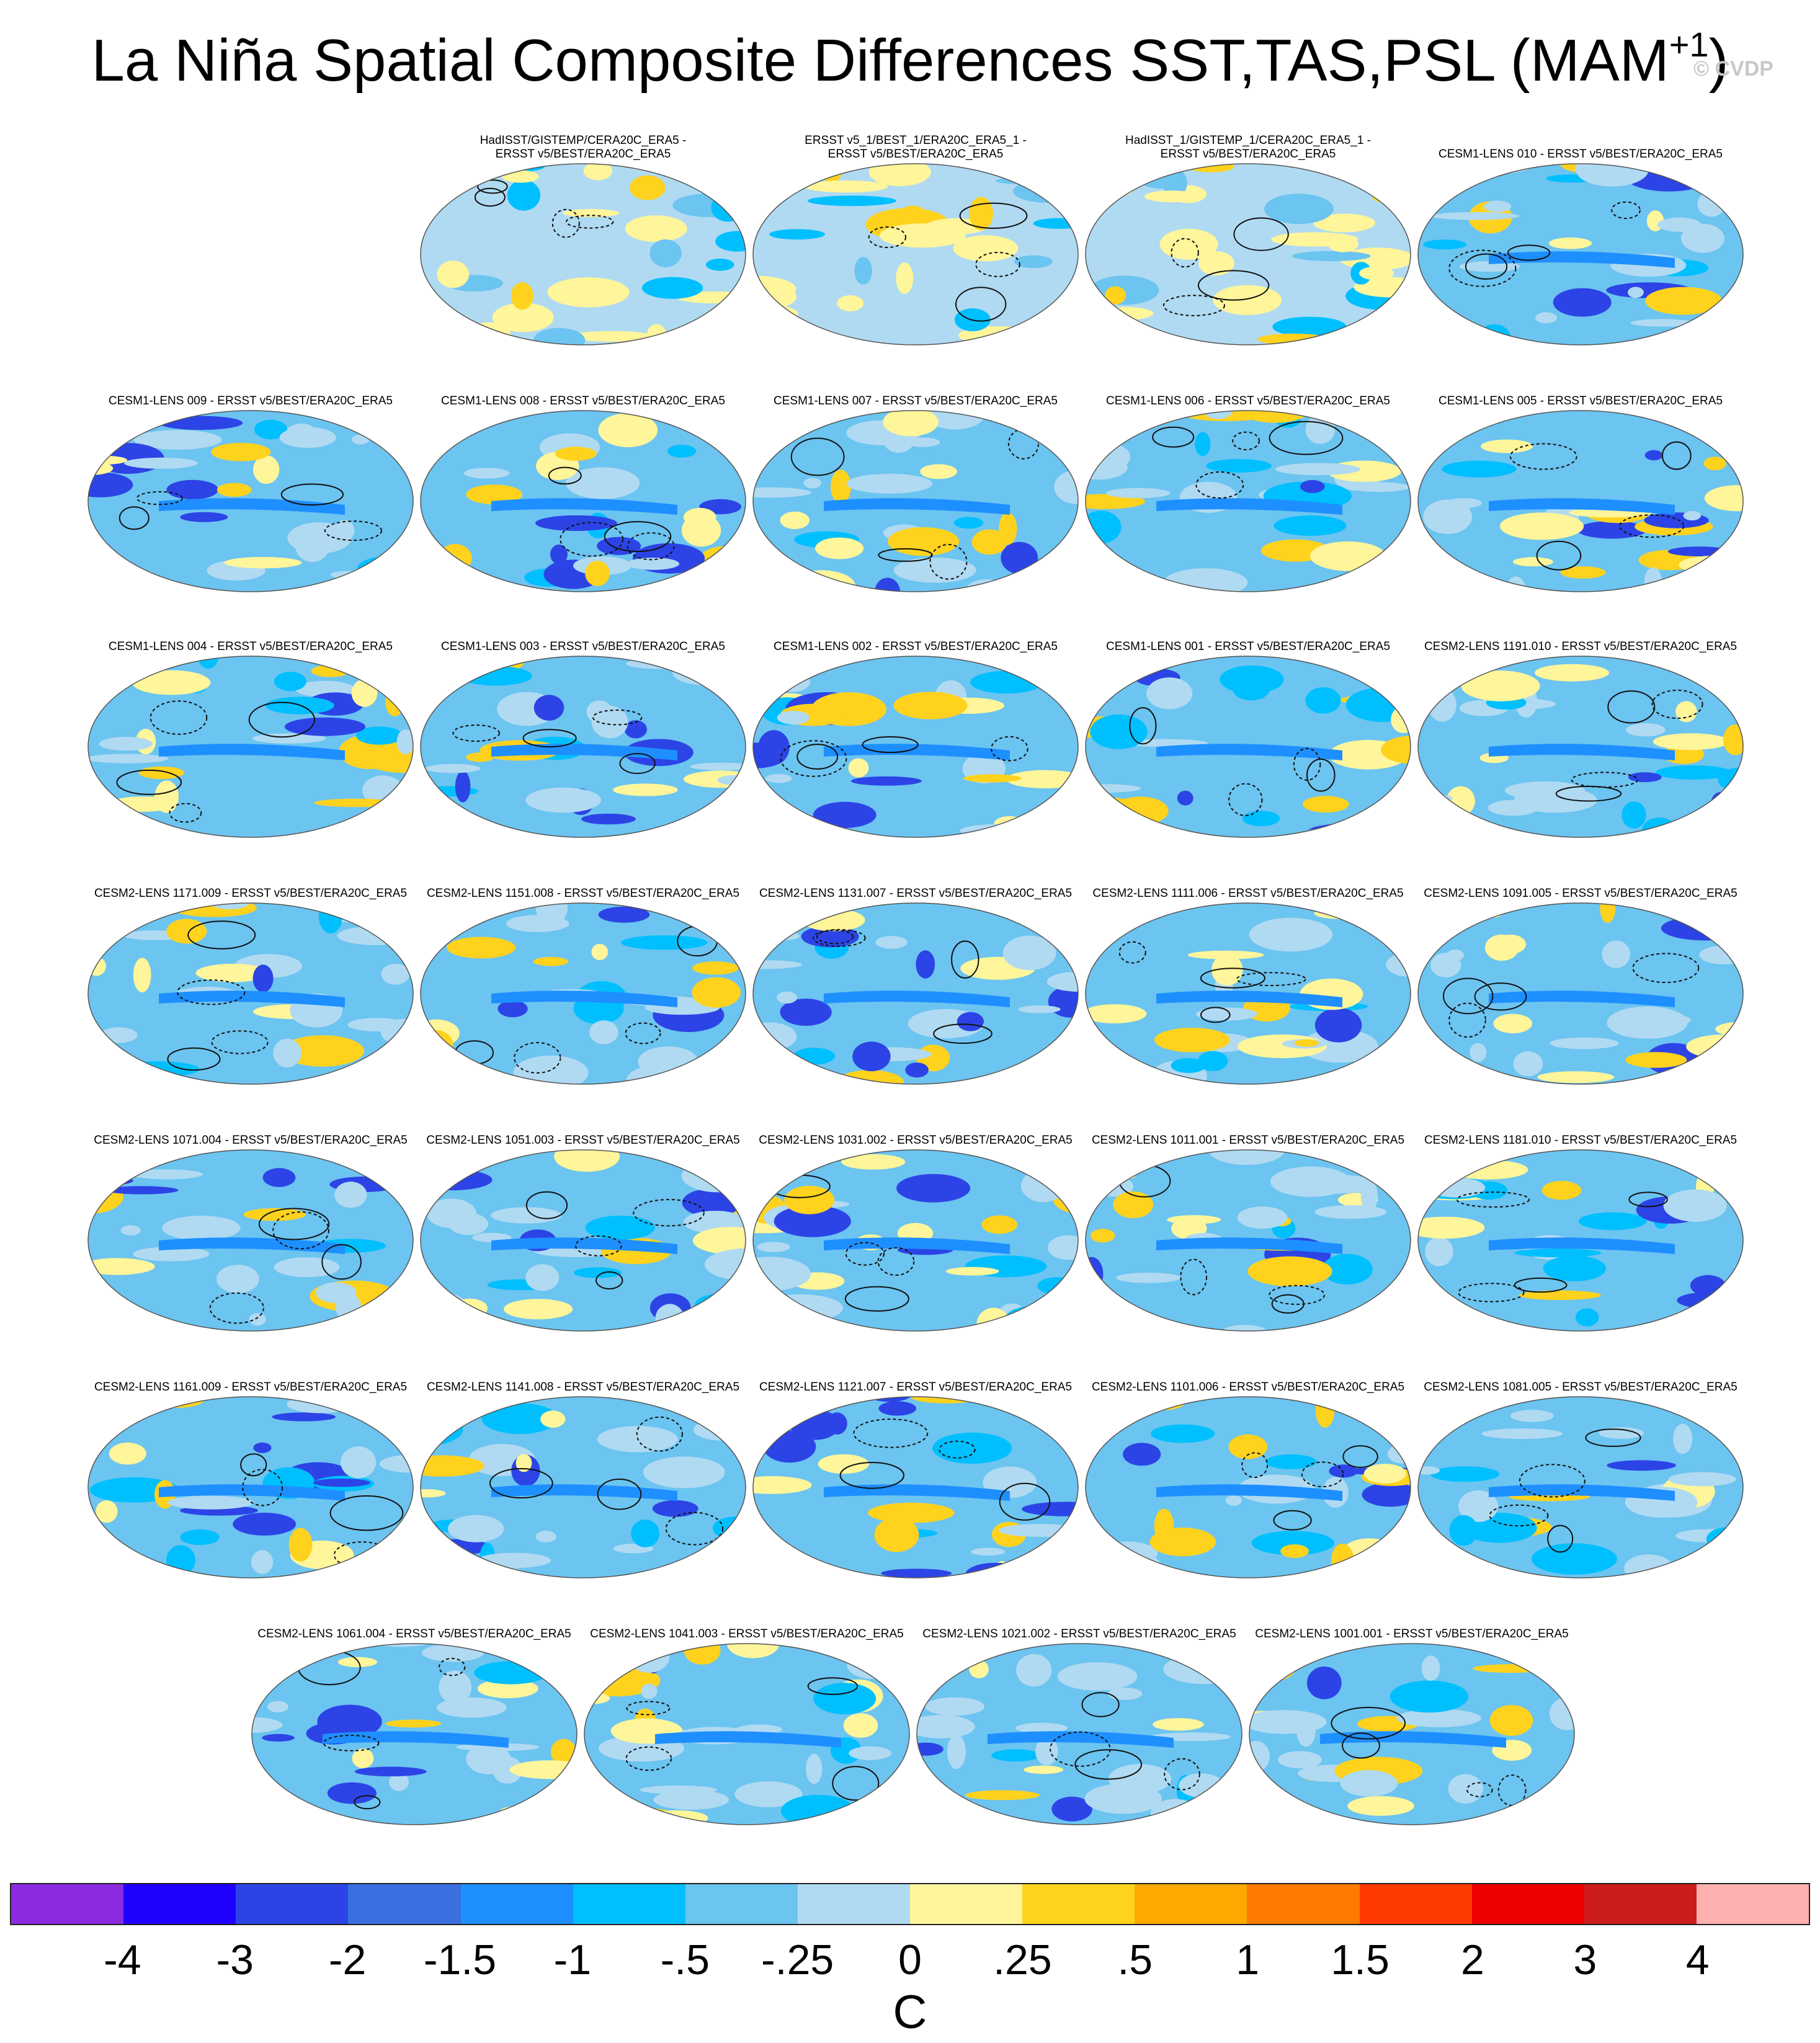 This screenshot has width=1820, height=2043. Describe the element at coordinates (347, 1960) in the screenshot. I see `colorbar-tick-label: -2` at that location.